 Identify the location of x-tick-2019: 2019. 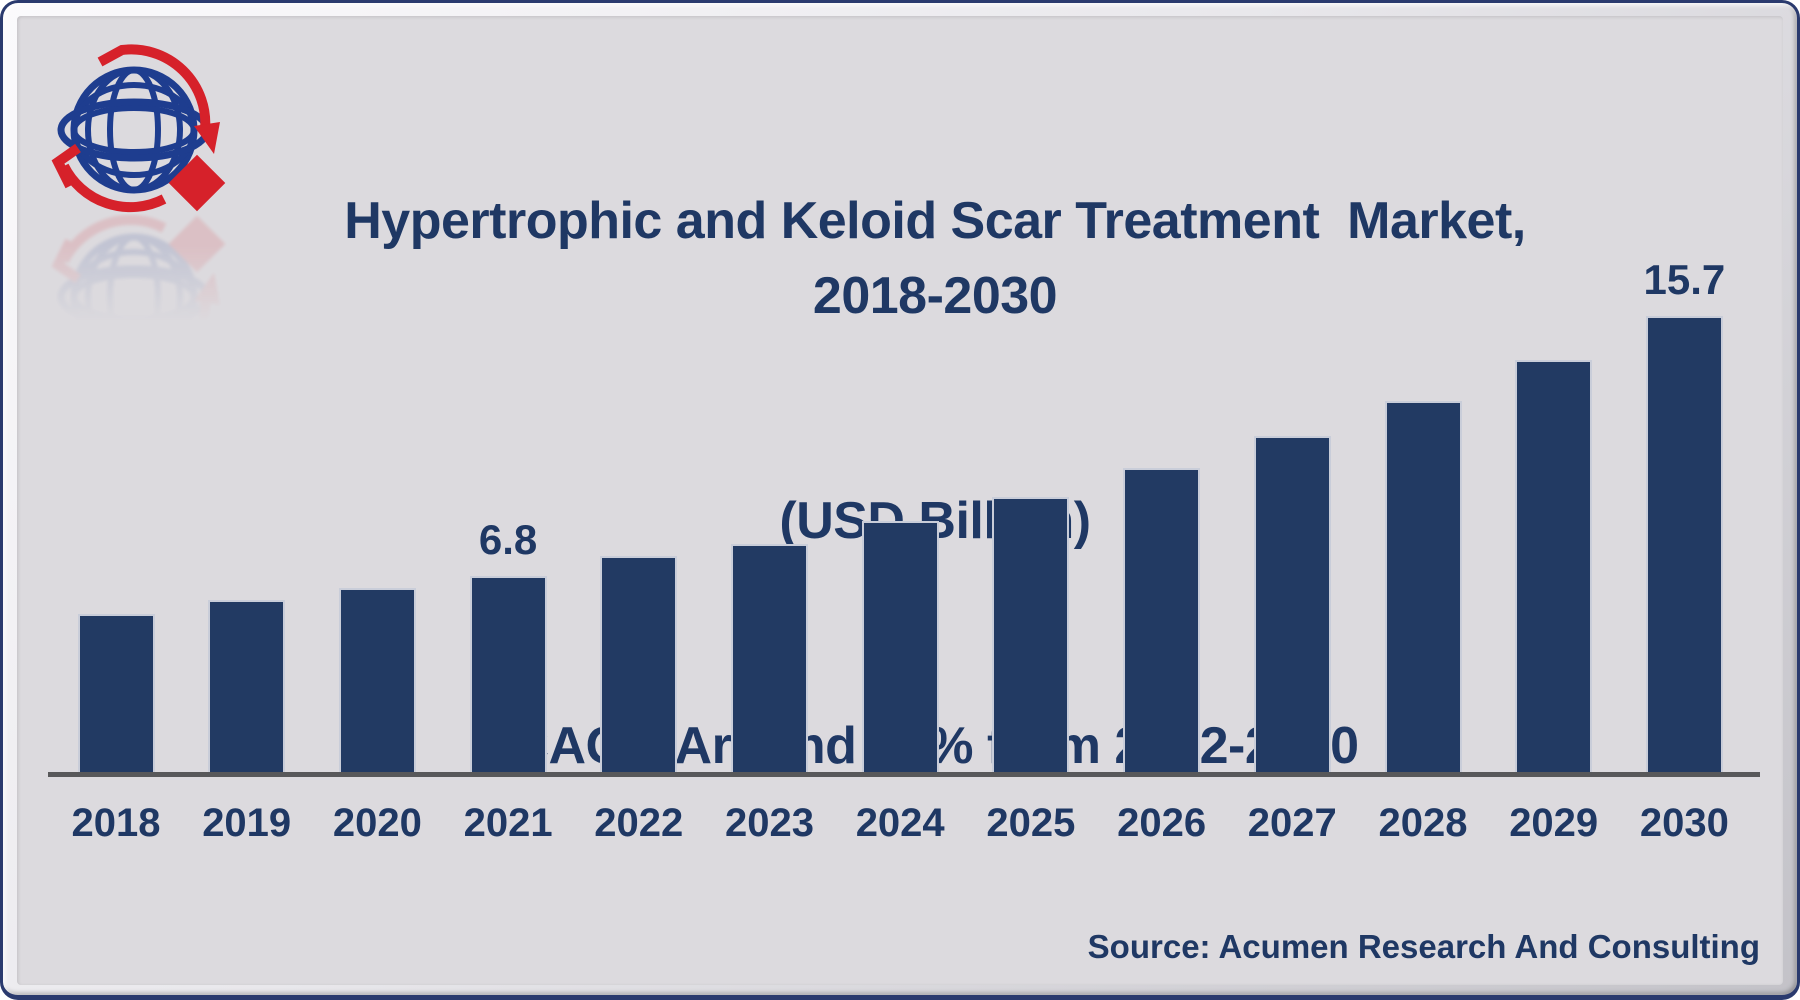
(247, 823).